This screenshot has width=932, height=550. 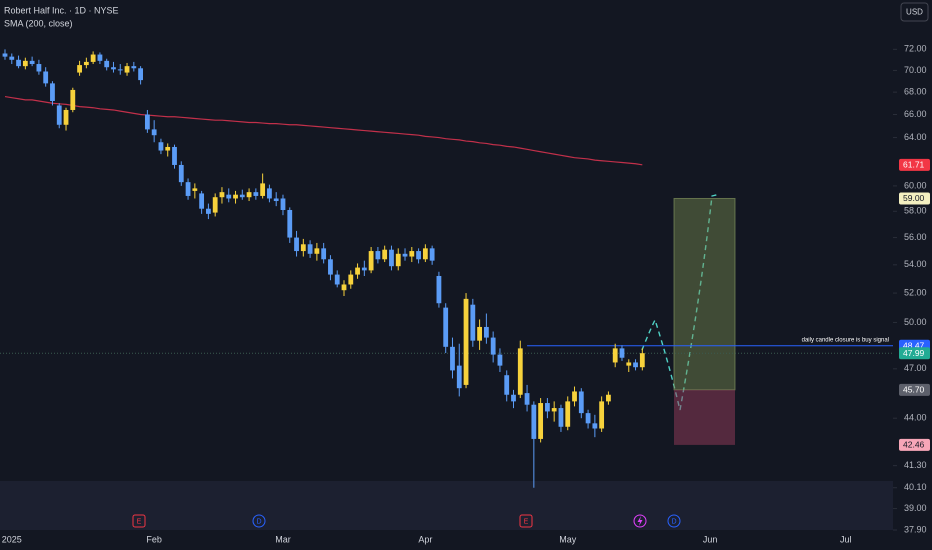 I want to click on x-tick-label: Apr, so click(x=425, y=539).